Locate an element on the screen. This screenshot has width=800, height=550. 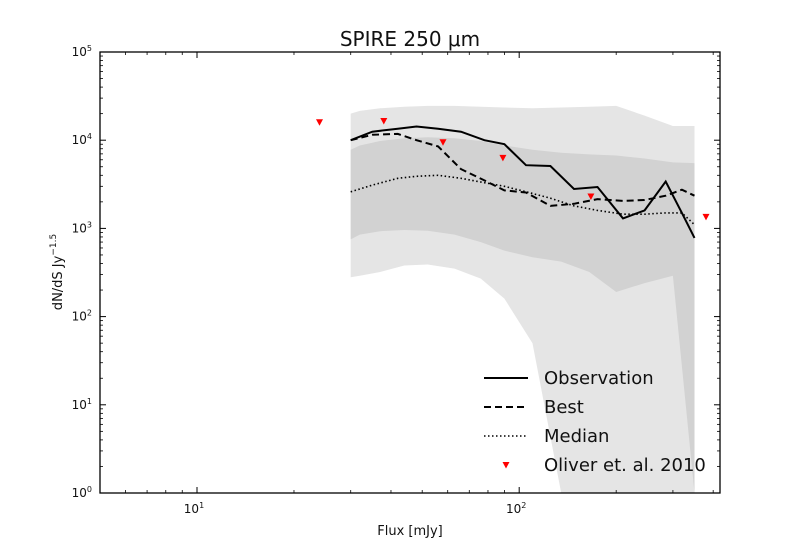
chart-title: SPIRE 250 μm is located at coordinates (410, 39).